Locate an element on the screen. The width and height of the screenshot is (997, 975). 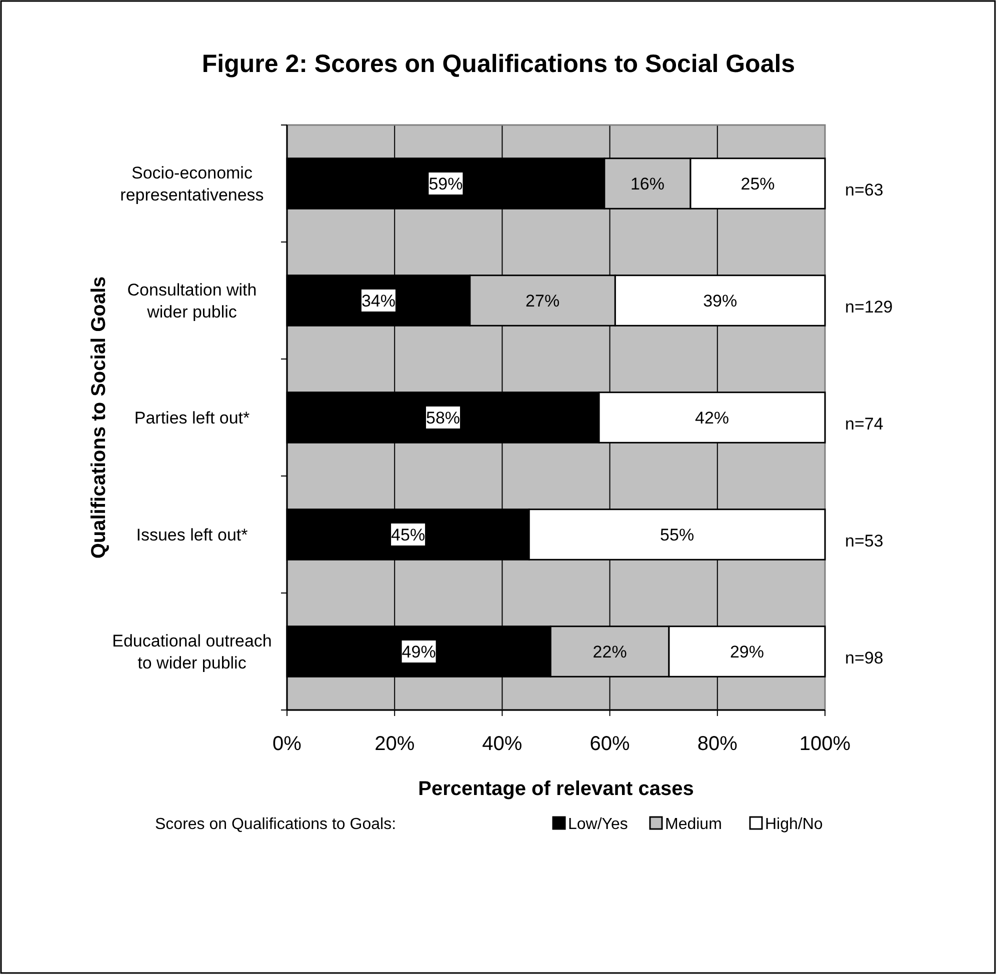
legend-label: High/No is located at coordinates (794, 824).